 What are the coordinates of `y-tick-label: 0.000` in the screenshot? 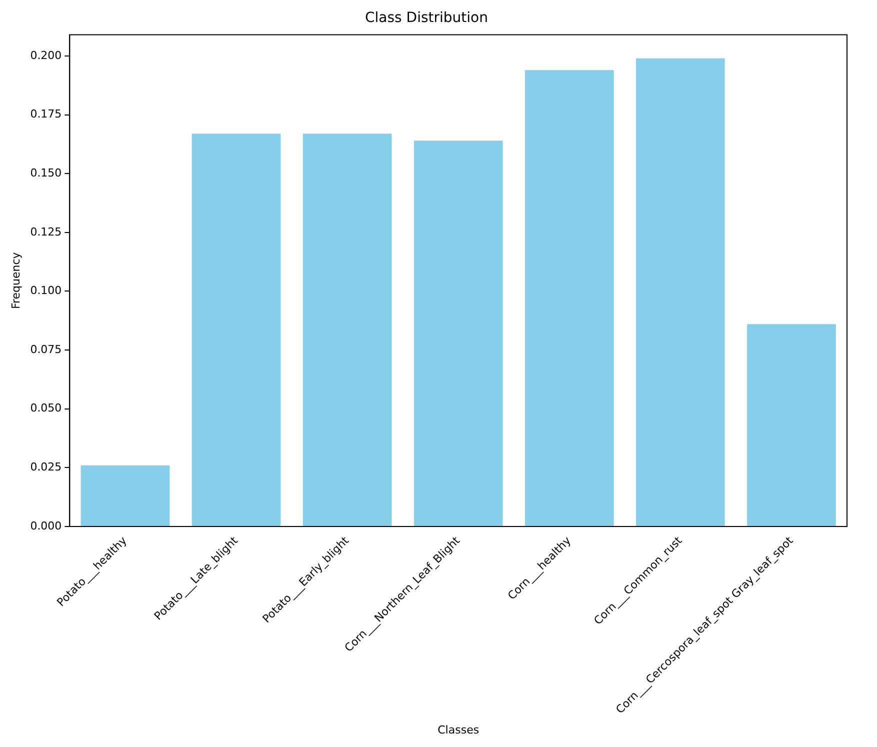 It's located at (46, 525).